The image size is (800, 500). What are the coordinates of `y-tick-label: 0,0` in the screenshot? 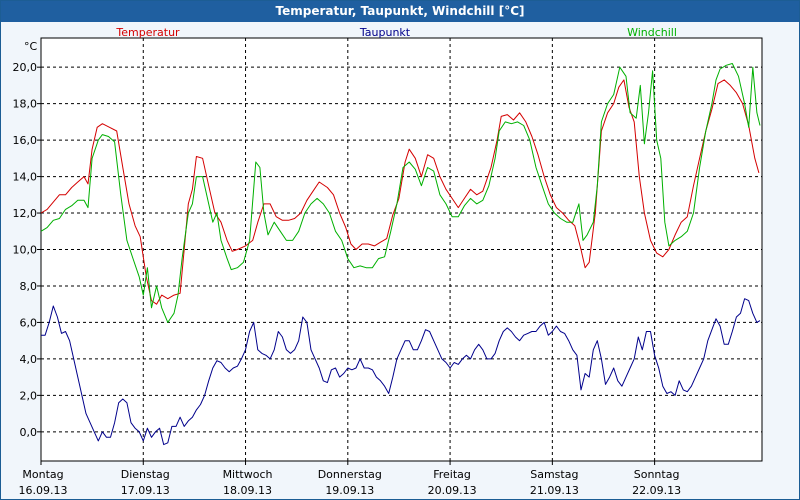 It's located at (29, 432).